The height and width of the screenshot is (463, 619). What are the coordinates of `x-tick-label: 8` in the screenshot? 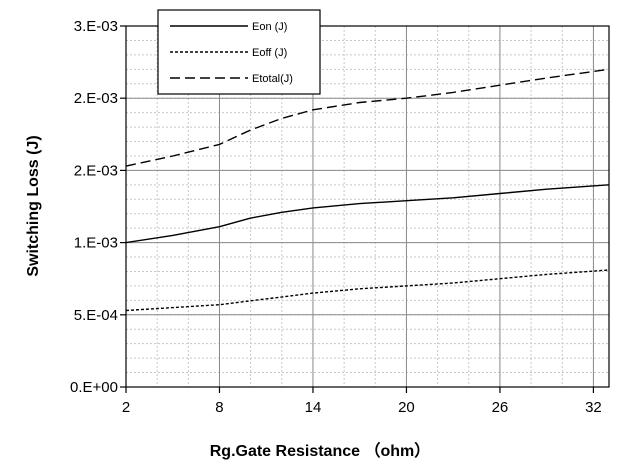 It's located at (219, 407).